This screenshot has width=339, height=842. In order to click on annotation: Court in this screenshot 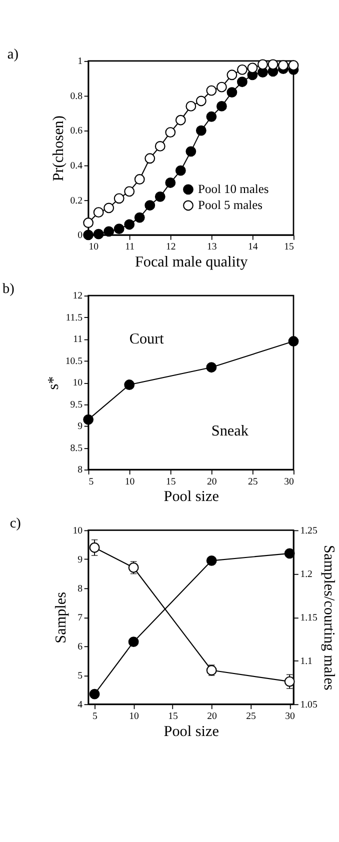, I will do `click(147, 339)`.